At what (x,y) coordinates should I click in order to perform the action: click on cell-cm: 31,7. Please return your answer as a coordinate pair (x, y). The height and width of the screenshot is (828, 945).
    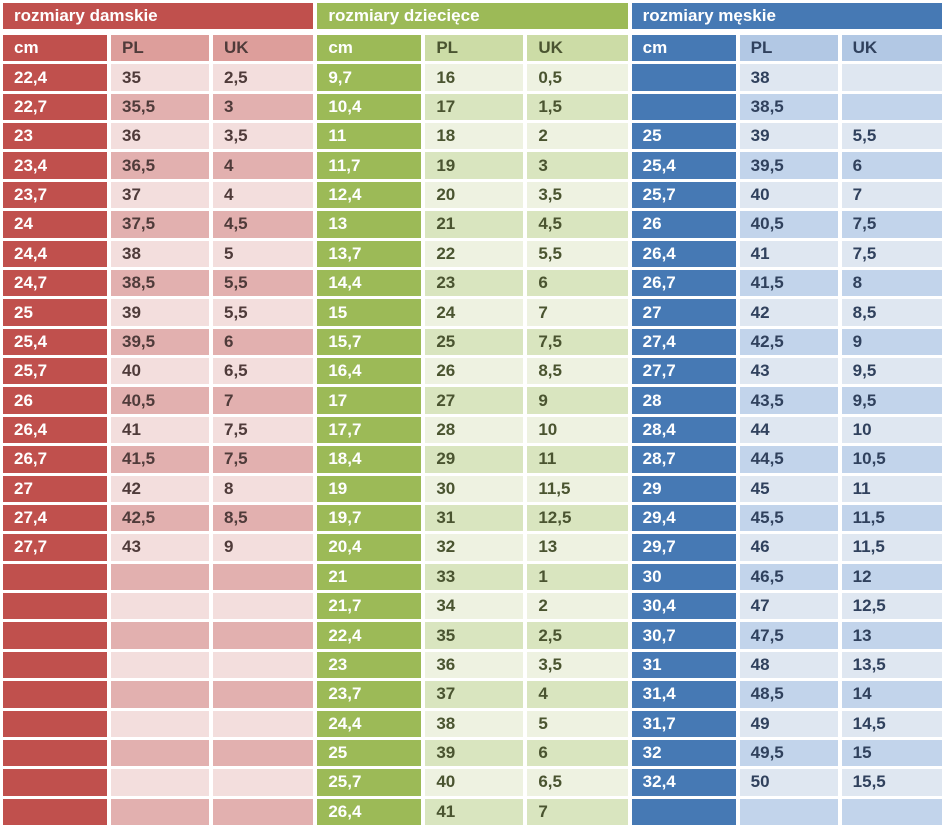
    Looking at the image, I should click on (683, 723).